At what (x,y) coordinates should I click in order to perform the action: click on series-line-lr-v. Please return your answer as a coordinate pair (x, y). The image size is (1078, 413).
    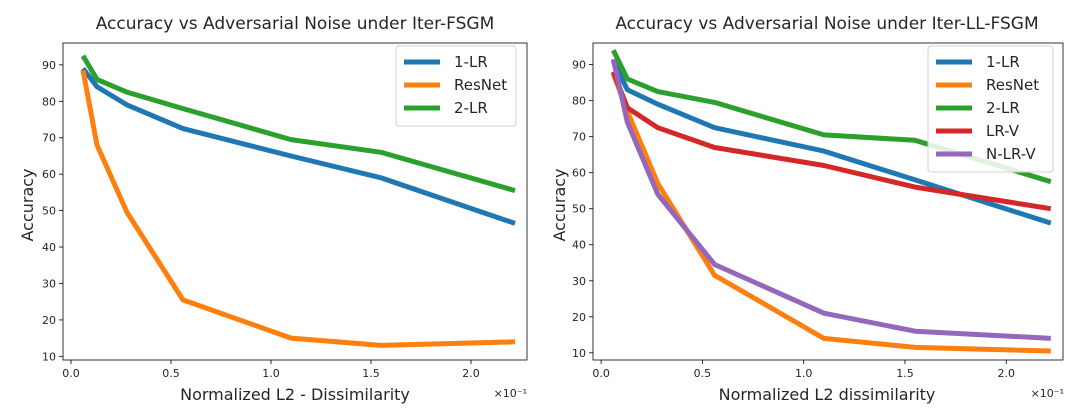
    Looking at the image, I should click on (831, 141).